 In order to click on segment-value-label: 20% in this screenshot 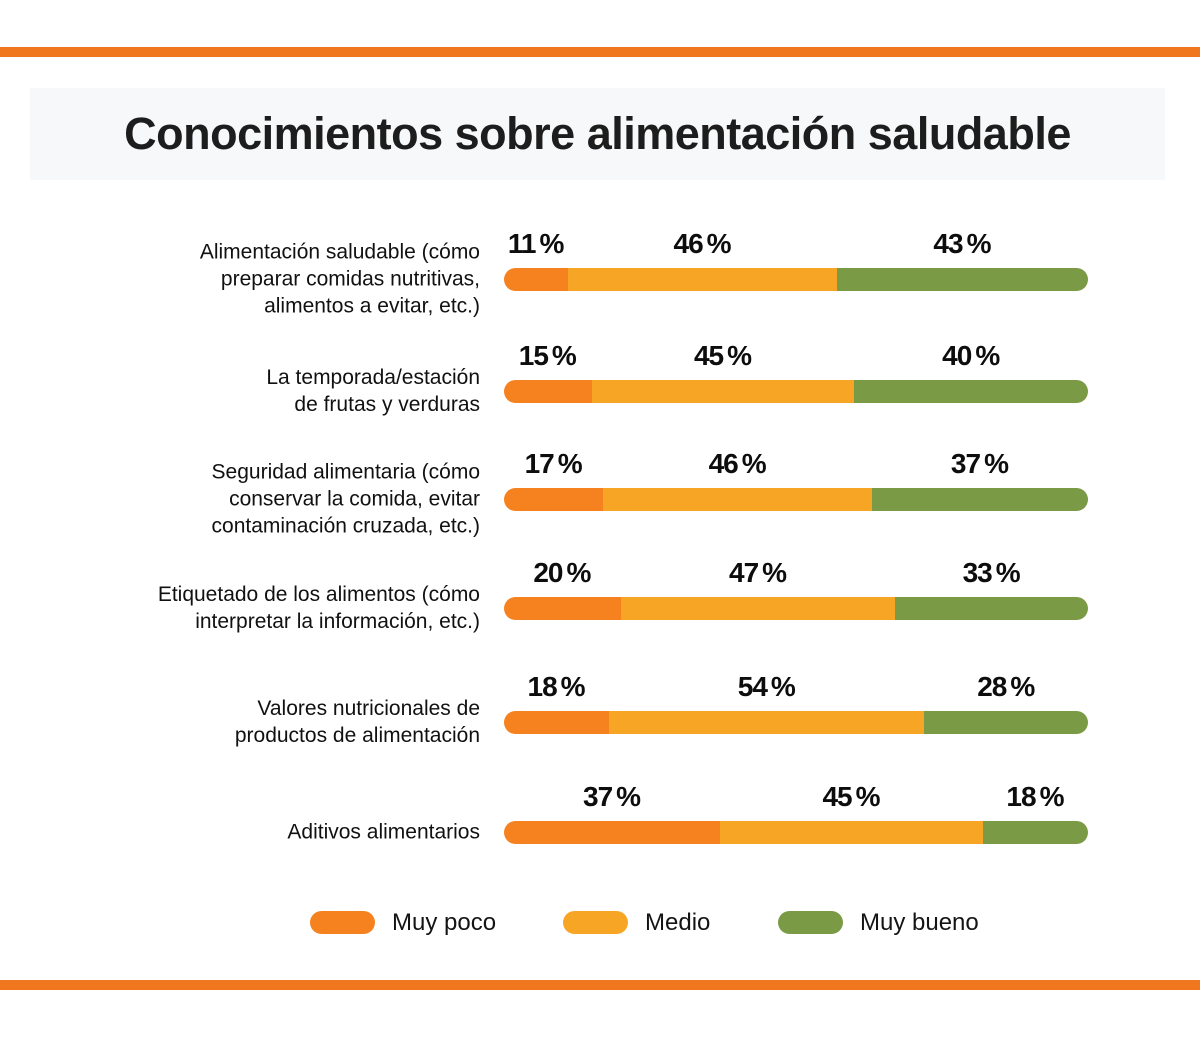, I will do `click(562, 572)`.